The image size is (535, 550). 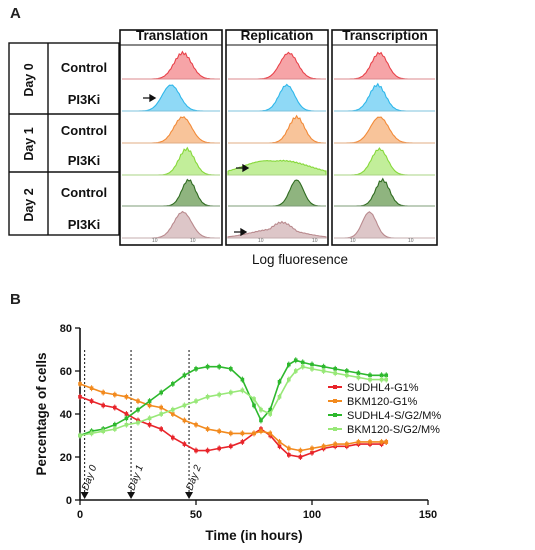 What do you see at coordinates (253, 535) in the screenshot?
I see `x-axis-title: Time (in hours)` at bounding box center [253, 535].